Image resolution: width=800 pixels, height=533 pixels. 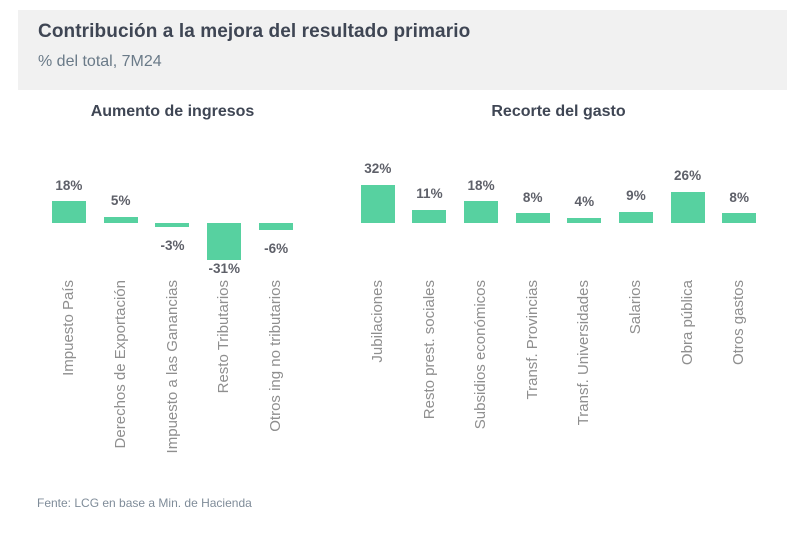 I want to click on category-label-cell: Obra pública, so click(x=688, y=382).